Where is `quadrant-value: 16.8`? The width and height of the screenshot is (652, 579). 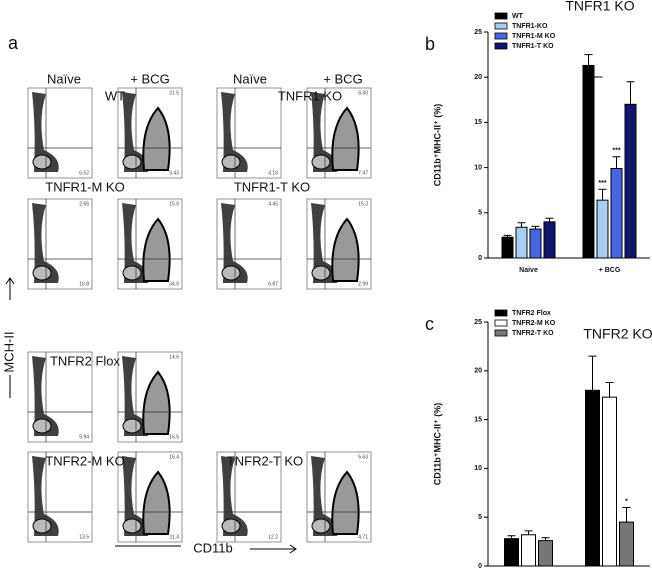
quadrant-value: 16.8 is located at coordinates (84, 284).